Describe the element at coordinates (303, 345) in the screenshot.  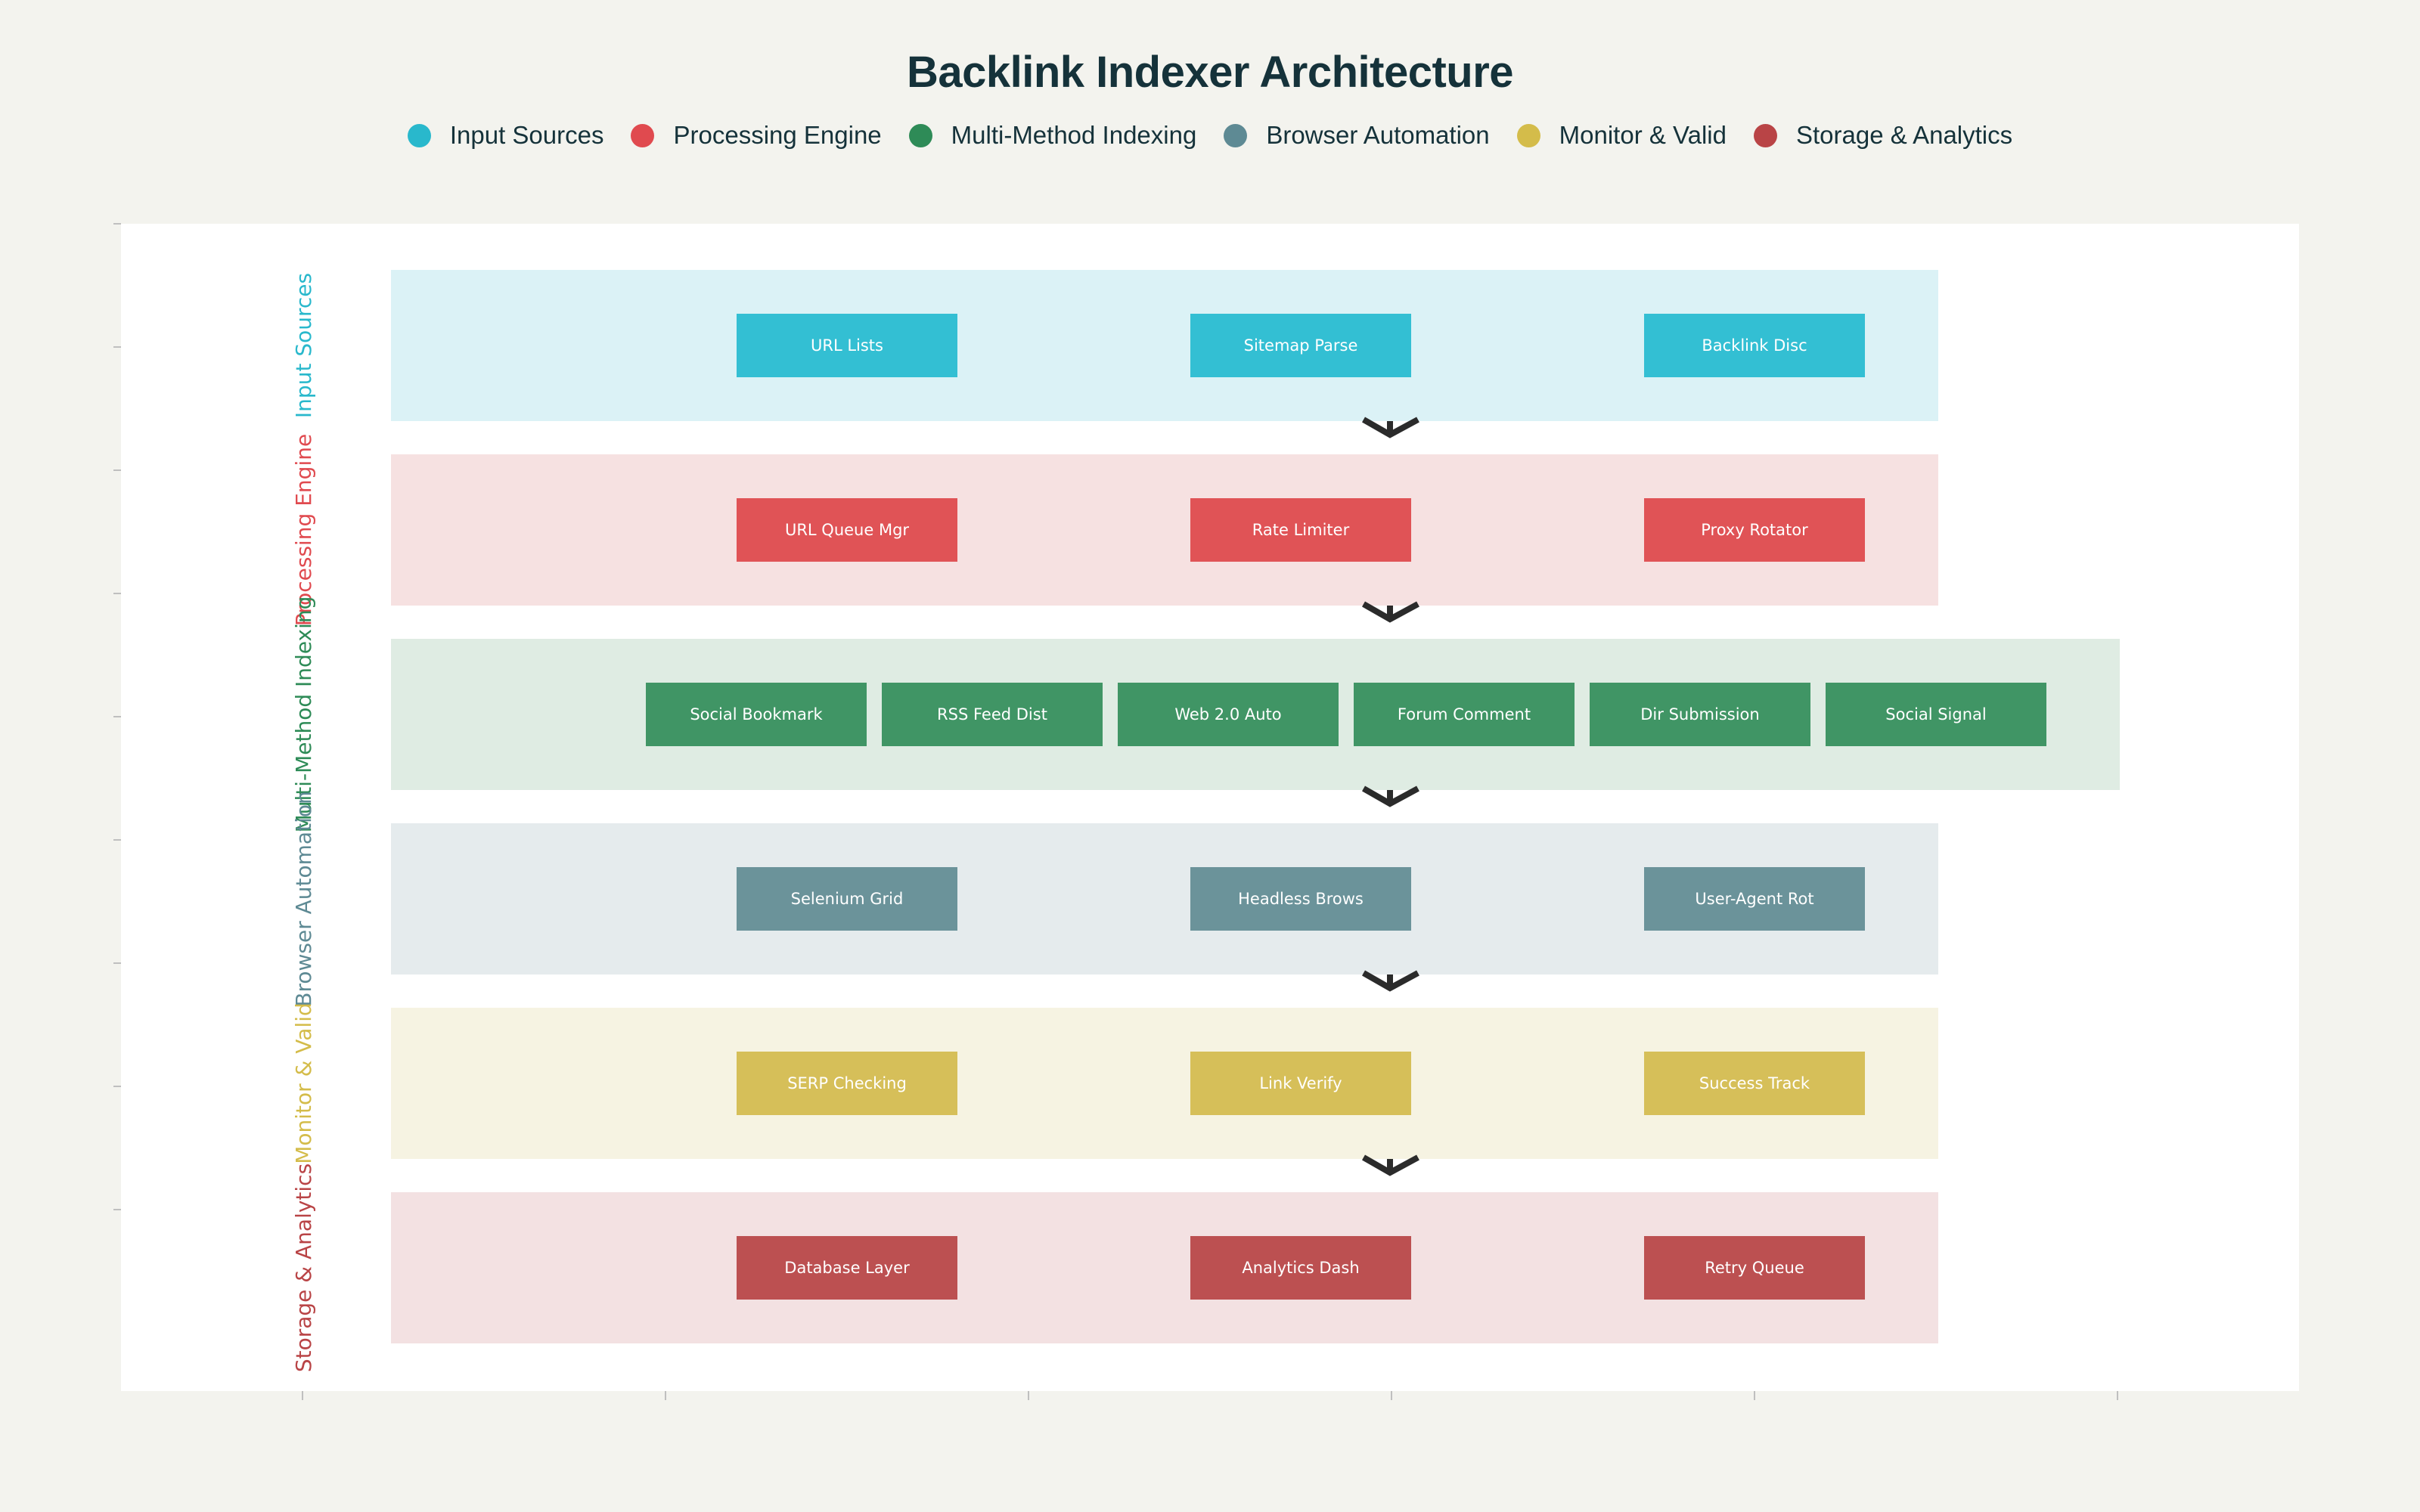
I see `layer-axis-label-input-sources: Input Sources` at that location.